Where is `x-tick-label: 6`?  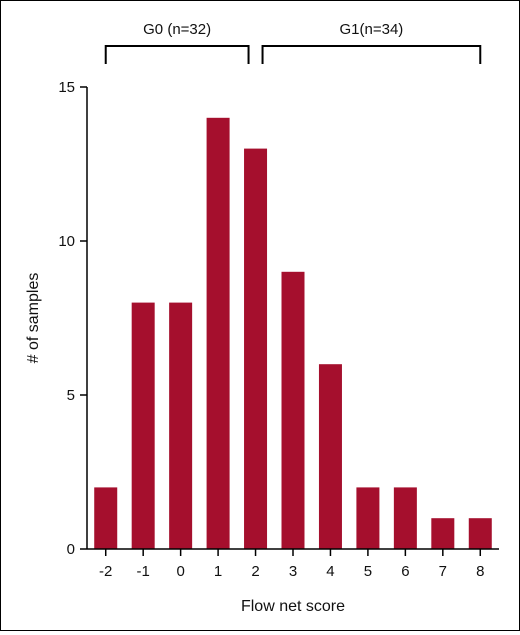
x-tick-label: 6 is located at coordinates (405, 571).